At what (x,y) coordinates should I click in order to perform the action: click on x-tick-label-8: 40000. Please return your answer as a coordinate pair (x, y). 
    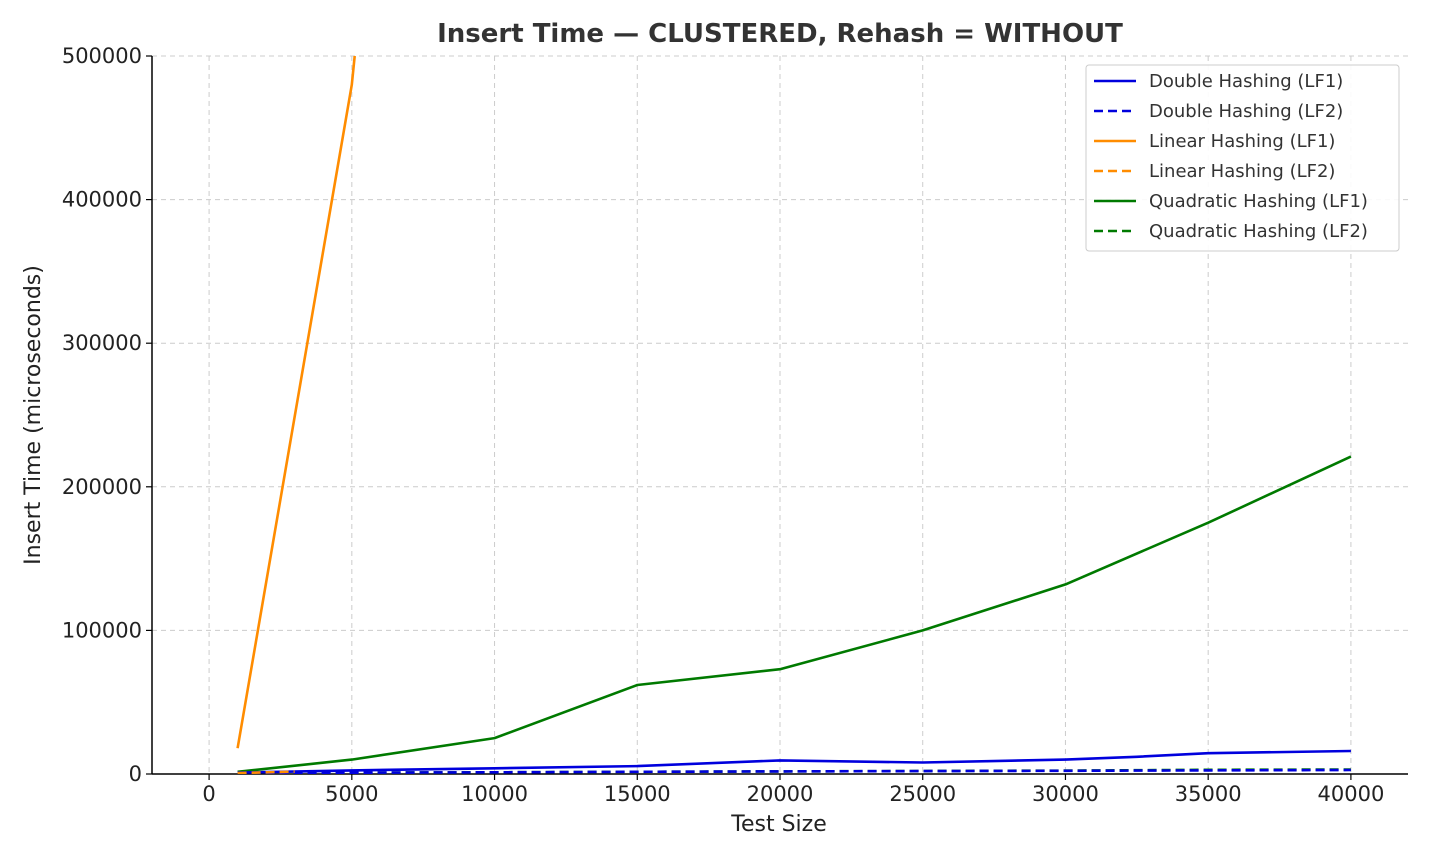
    Looking at the image, I should click on (1351, 794).